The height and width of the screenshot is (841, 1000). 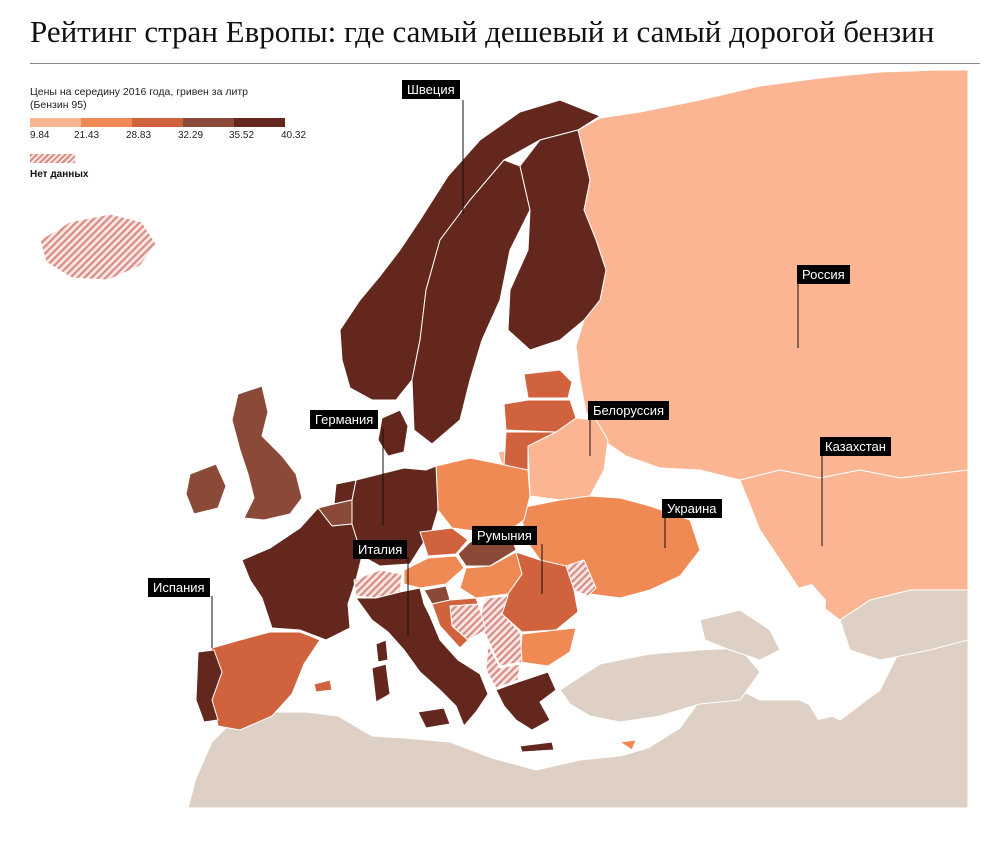 I want to click on country-macedonia-albania, so click(x=503, y=665).